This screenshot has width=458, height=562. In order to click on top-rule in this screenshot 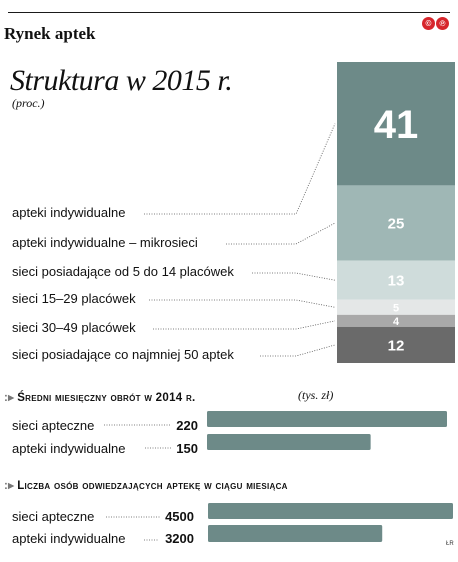, I will do `click(229, 12)`.